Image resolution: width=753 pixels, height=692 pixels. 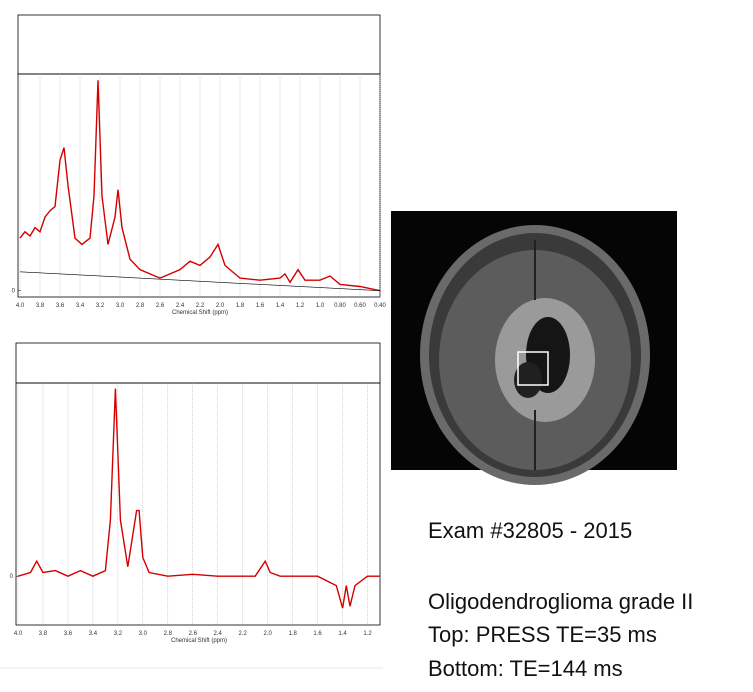 What do you see at coordinates (542, 634) in the screenshot?
I see `top-note: Top: PRESS TE=35 ms` at bounding box center [542, 634].